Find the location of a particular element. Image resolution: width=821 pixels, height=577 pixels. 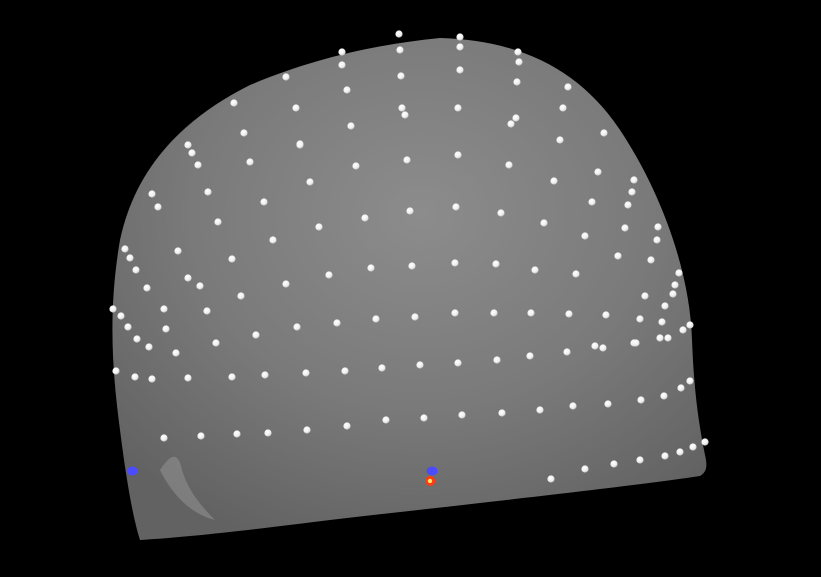

fiducial-left-marker is located at coordinates (132, 471).